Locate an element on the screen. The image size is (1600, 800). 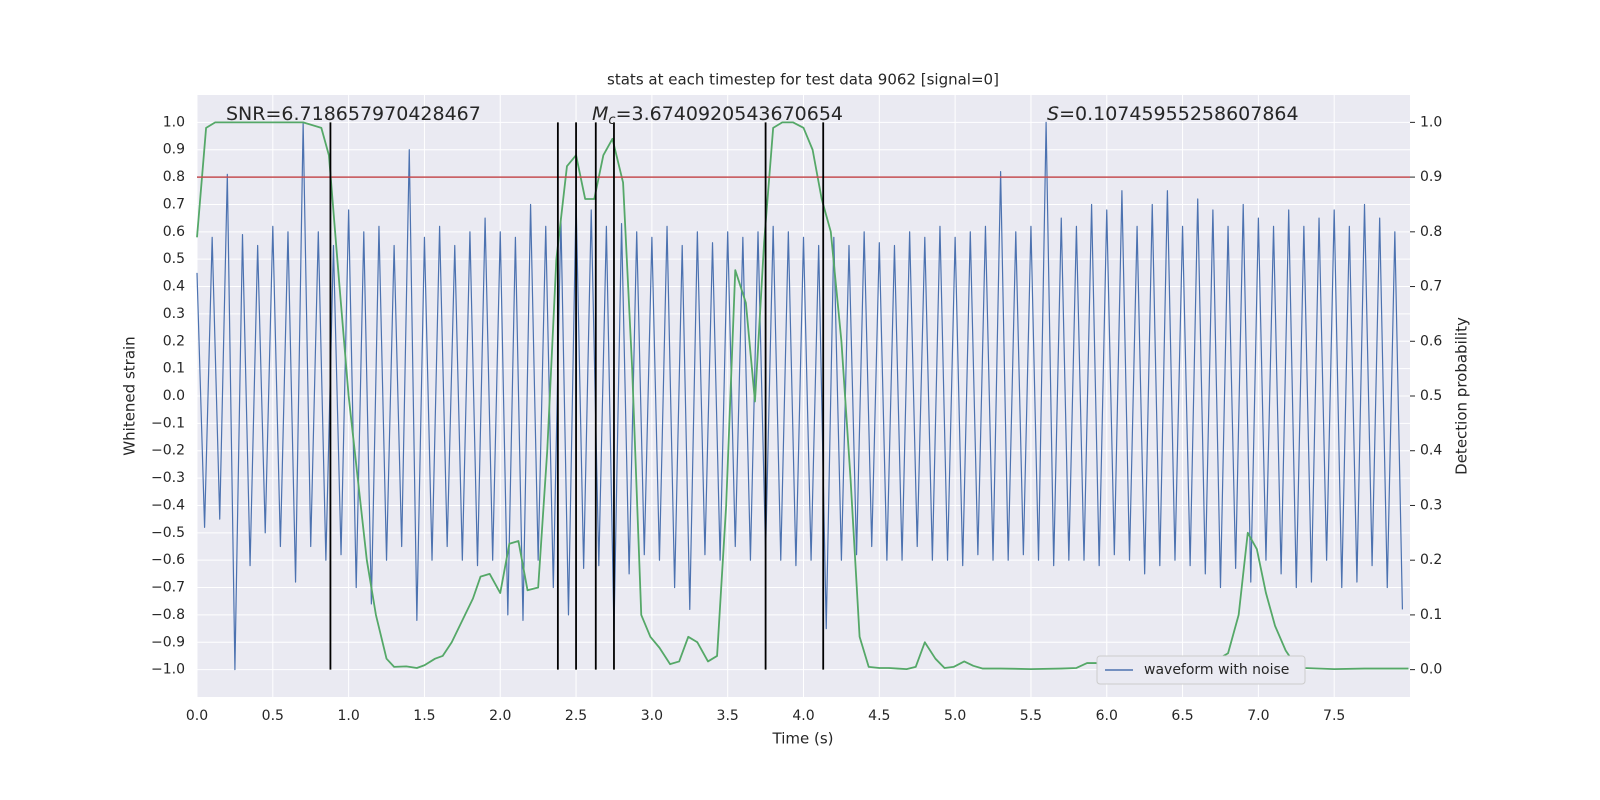
y-tick-label: 0.2 is located at coordinates (174, 341).